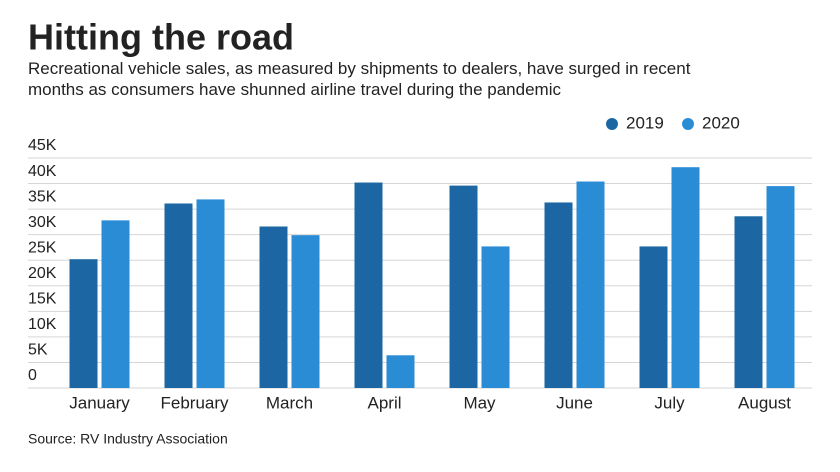  Describe the element at coordinates (42, 324) in the screenshot. I see `y-tick-label: 10K` at that location.